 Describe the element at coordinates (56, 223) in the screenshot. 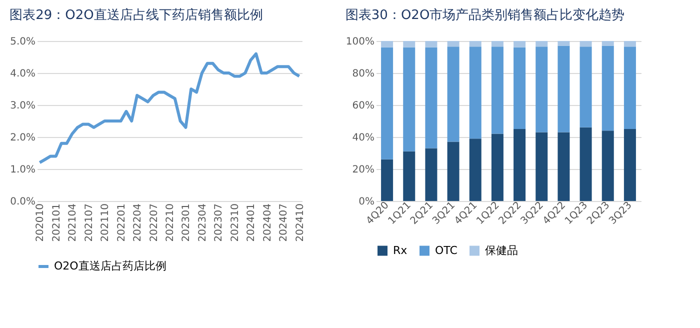

I see `x-tick-label: 202101` at that location.